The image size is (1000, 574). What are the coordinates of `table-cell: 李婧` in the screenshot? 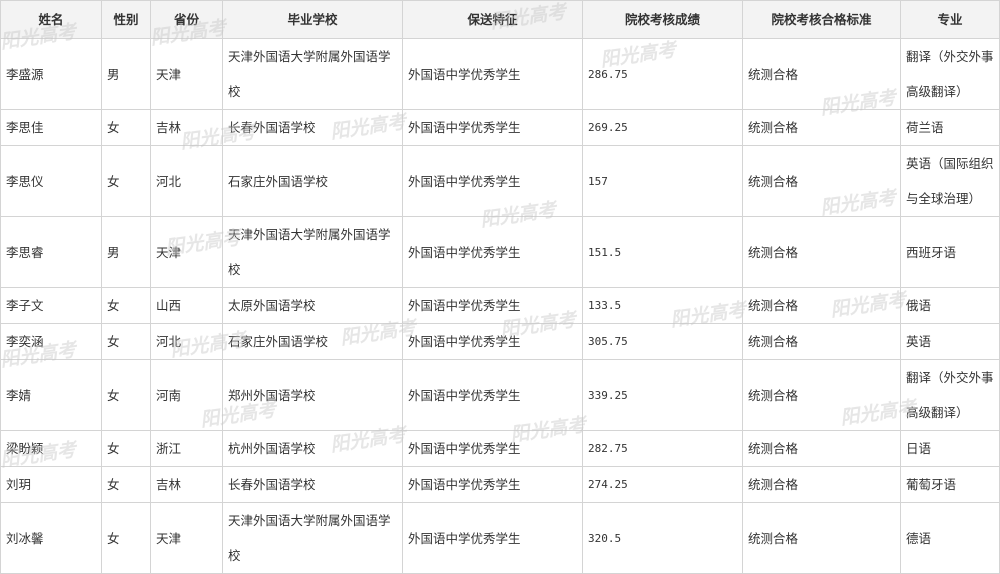 It's located at (51, 395).